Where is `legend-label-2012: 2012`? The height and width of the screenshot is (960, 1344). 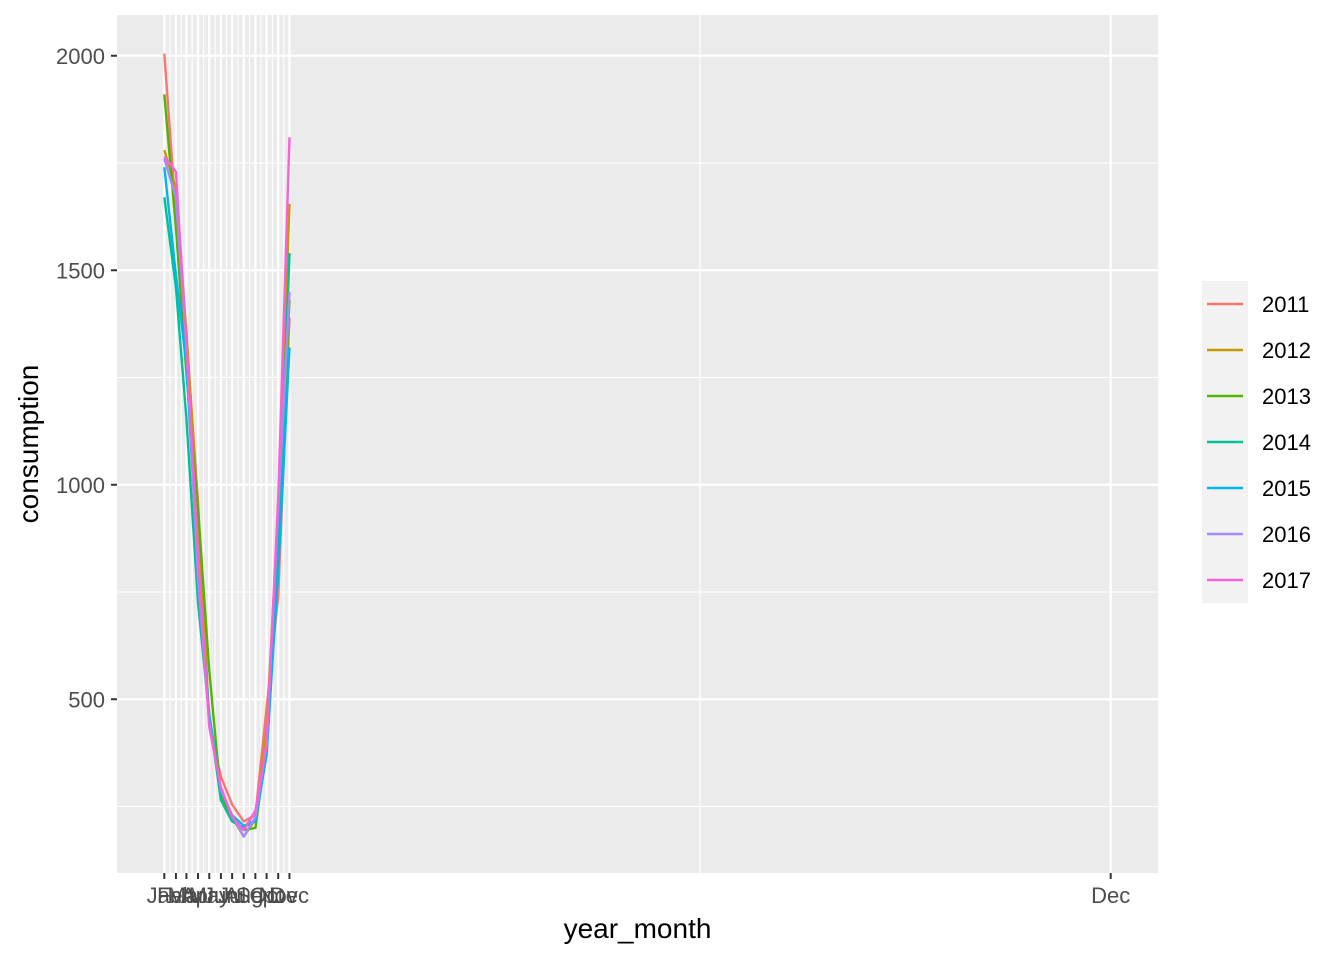
legend-label-2012: 2012 is located at coordinates (1286, 350).